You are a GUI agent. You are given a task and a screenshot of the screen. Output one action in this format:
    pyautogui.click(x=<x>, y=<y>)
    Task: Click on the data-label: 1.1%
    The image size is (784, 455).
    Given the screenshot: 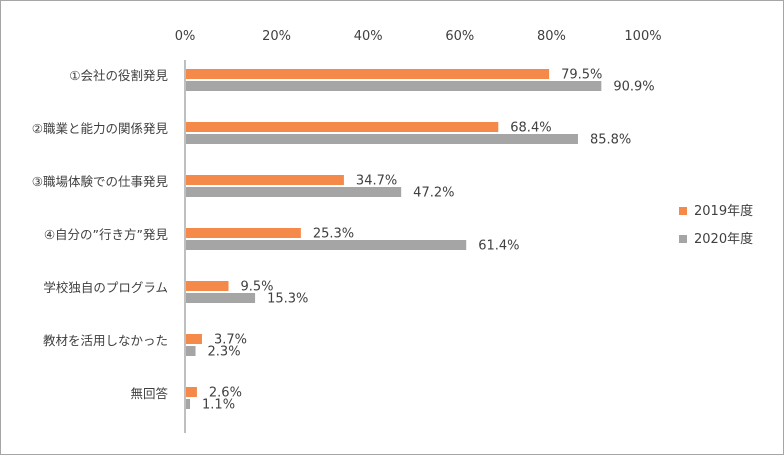 What is the action you would take?
    pyautogui.click(x=218, y=405)
    